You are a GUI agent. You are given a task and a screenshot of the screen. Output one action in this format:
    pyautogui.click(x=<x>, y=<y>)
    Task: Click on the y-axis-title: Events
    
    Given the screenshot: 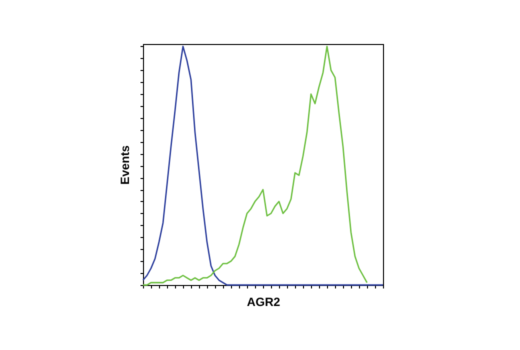 What is the action you would take?
    pyautogui.click(x=125, y=165)
    